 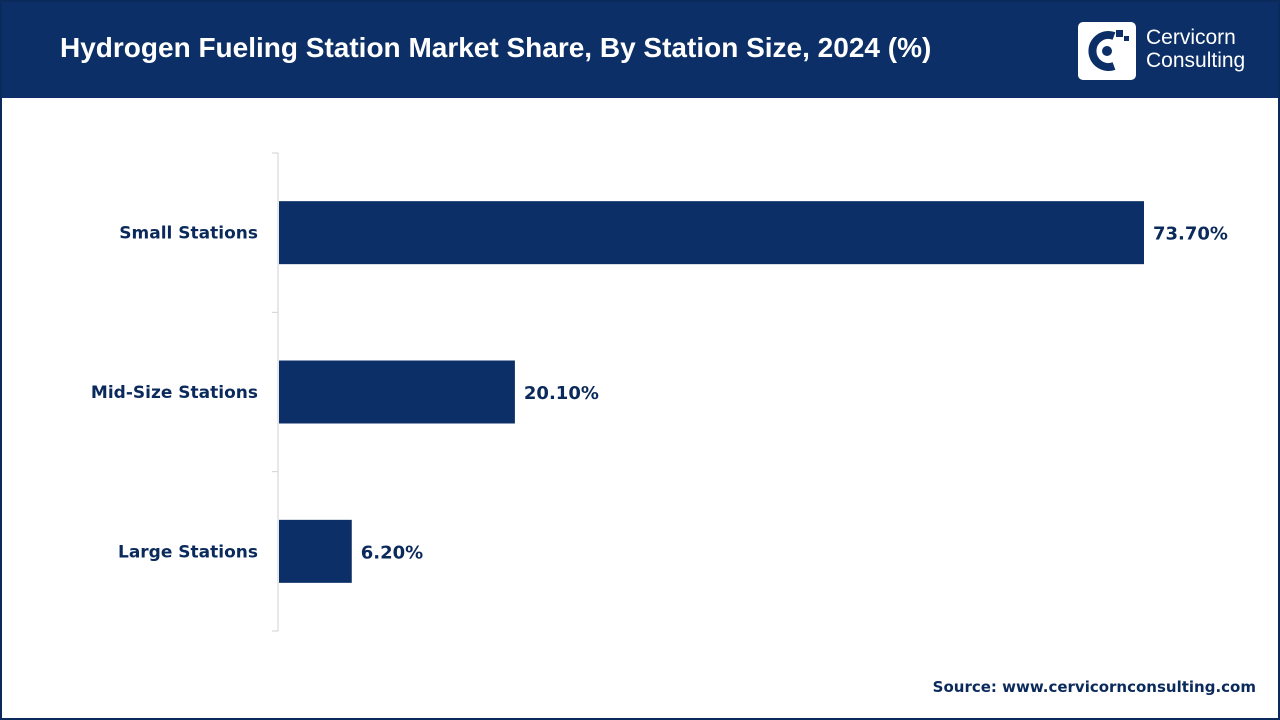 I want to click on logo-line-1: Cervicorn, so click(x=1191, y=37).